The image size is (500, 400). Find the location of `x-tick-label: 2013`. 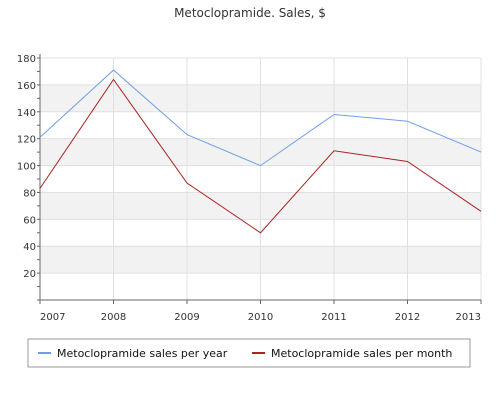

x-tick-label: 2013 is located at coordinates (468, 317).